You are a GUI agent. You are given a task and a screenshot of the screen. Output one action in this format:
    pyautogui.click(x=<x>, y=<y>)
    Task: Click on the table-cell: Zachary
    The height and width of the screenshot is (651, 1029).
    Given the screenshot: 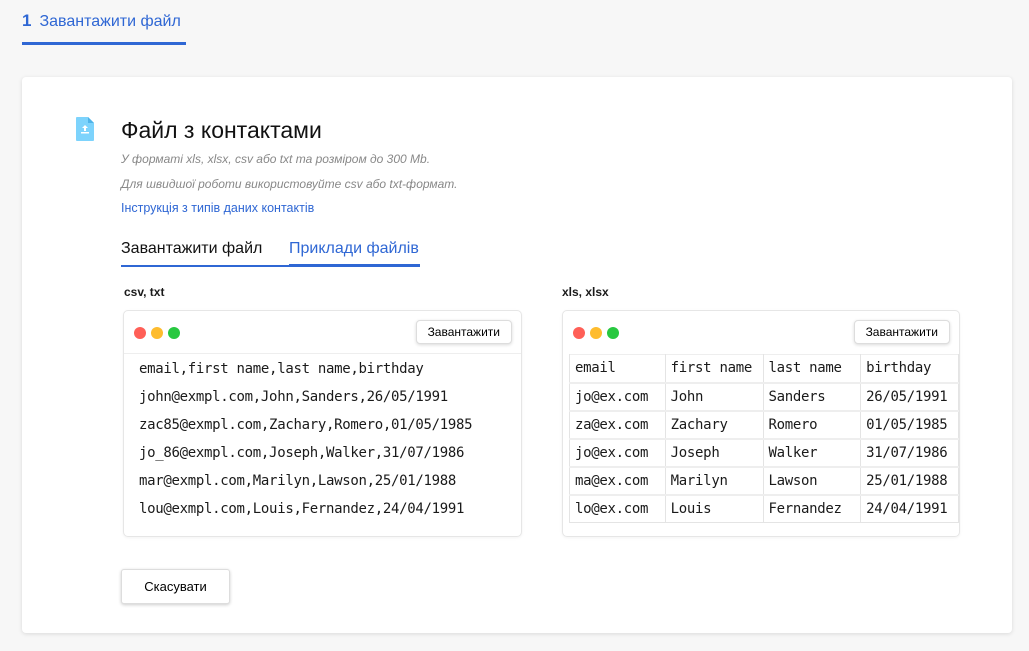 What is the action you would take?
    pyautogui.click(x=714, y=424)
    